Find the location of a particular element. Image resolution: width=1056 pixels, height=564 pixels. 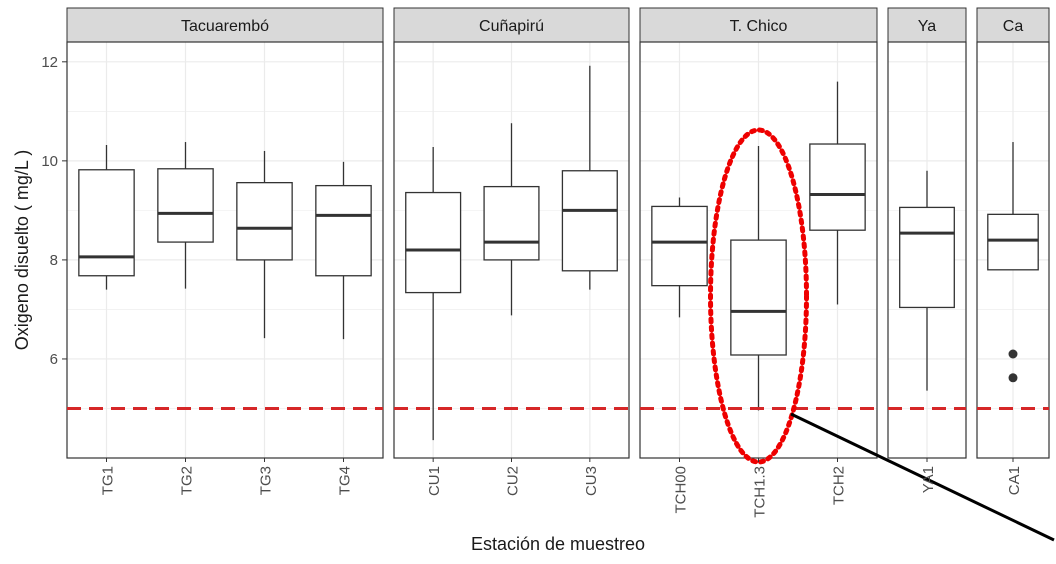

box-TG4 is located at coordinates (343, 250).